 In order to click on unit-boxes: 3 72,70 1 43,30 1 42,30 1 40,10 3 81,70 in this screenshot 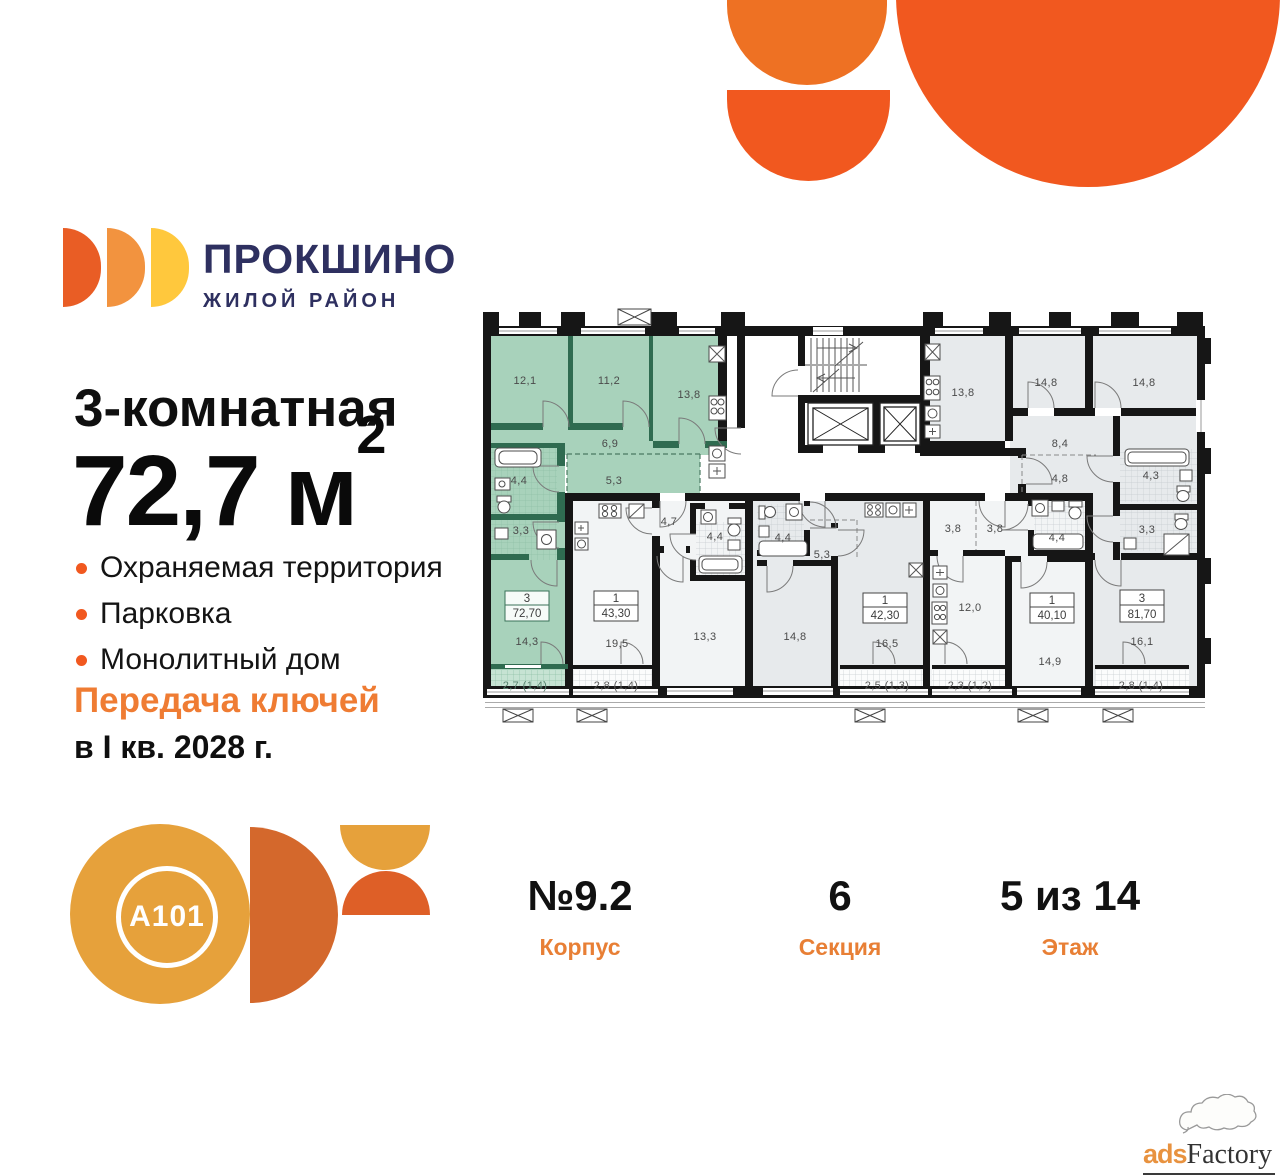, I will do `click(834, 606)`.